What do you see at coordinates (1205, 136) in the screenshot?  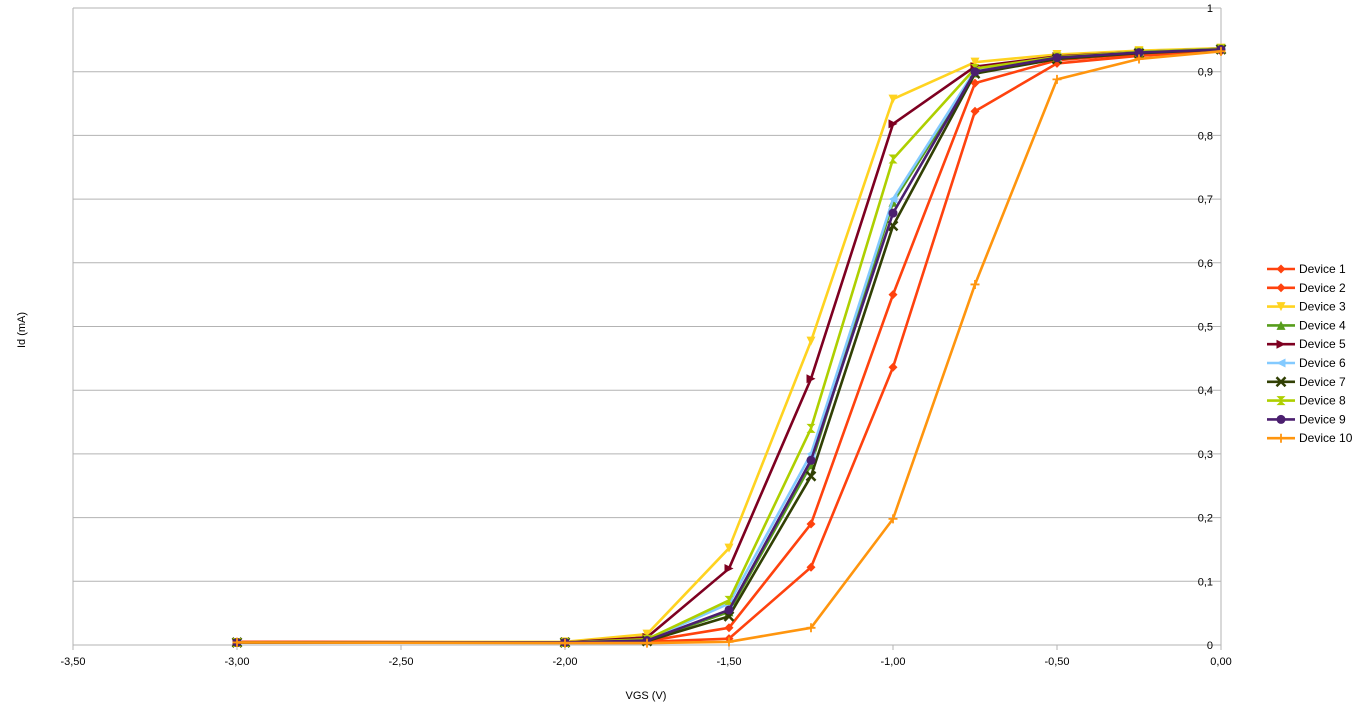 I see `y-tick-label: 0,8` at bounding box center [1205, 136].